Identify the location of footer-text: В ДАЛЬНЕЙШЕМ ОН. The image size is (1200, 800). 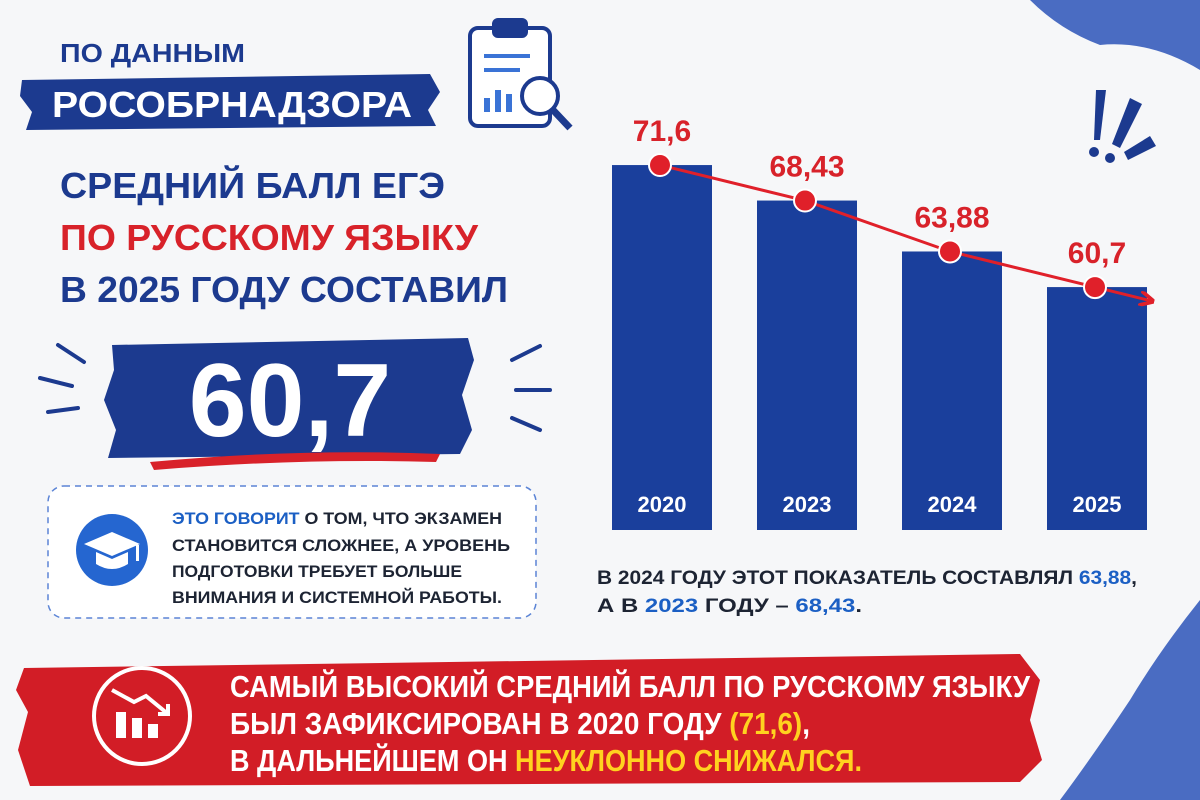
(372, 760).